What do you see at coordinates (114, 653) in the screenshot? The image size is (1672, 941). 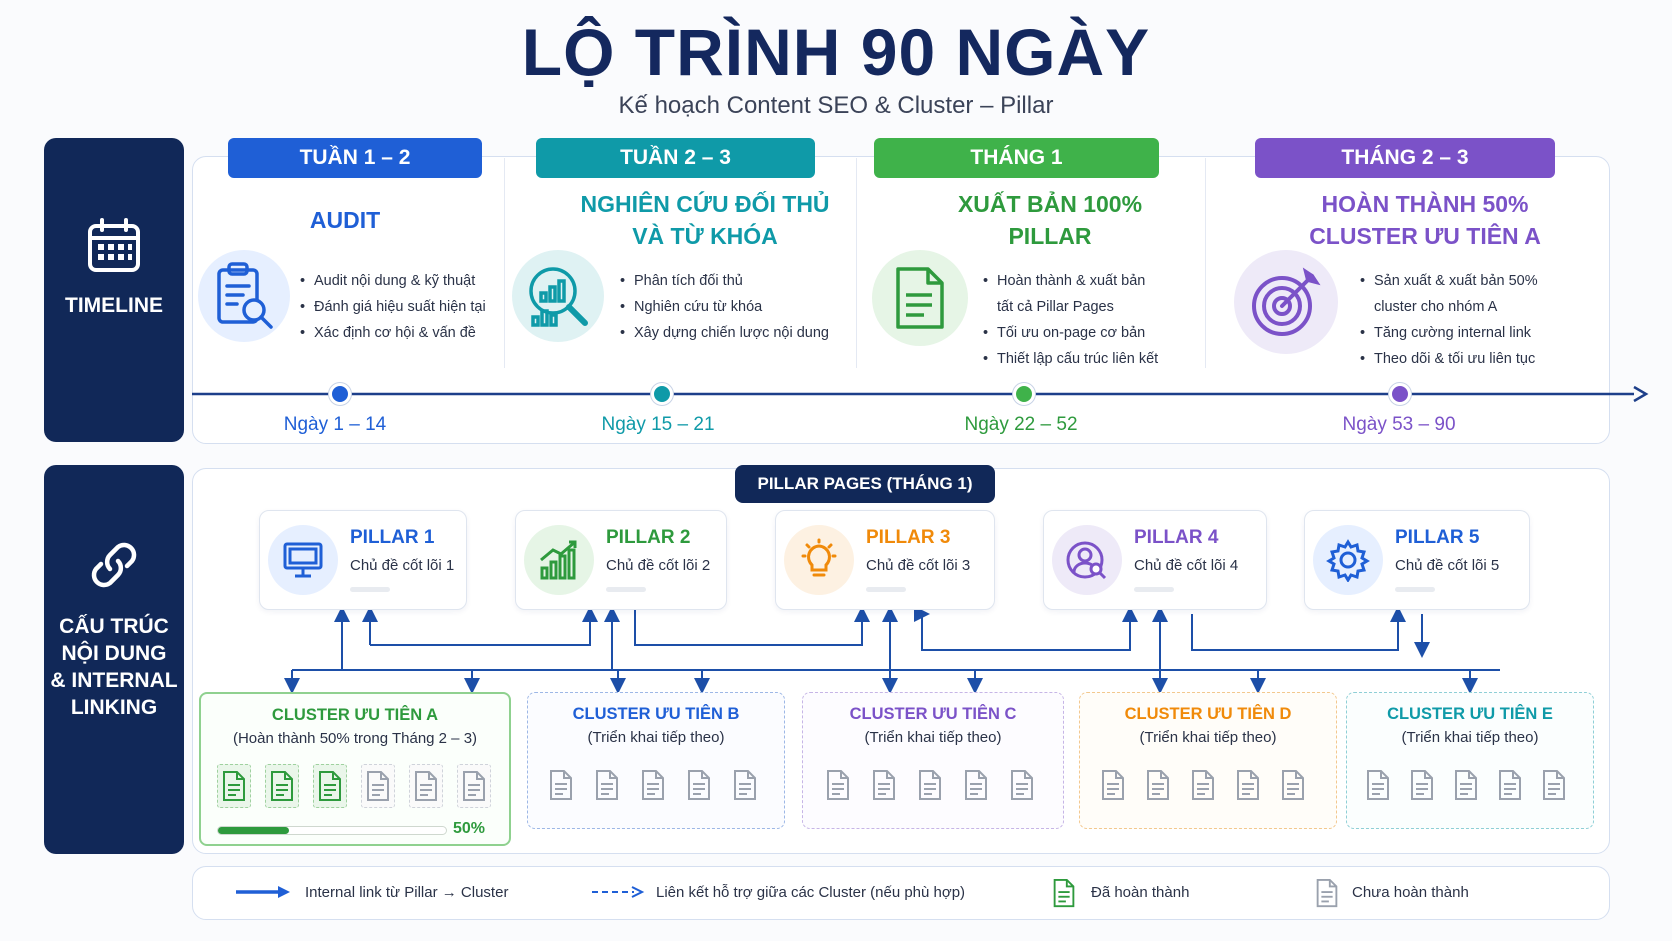 I see `structure-label-line: NỘI DUNG` at bounding box center [114, 653].